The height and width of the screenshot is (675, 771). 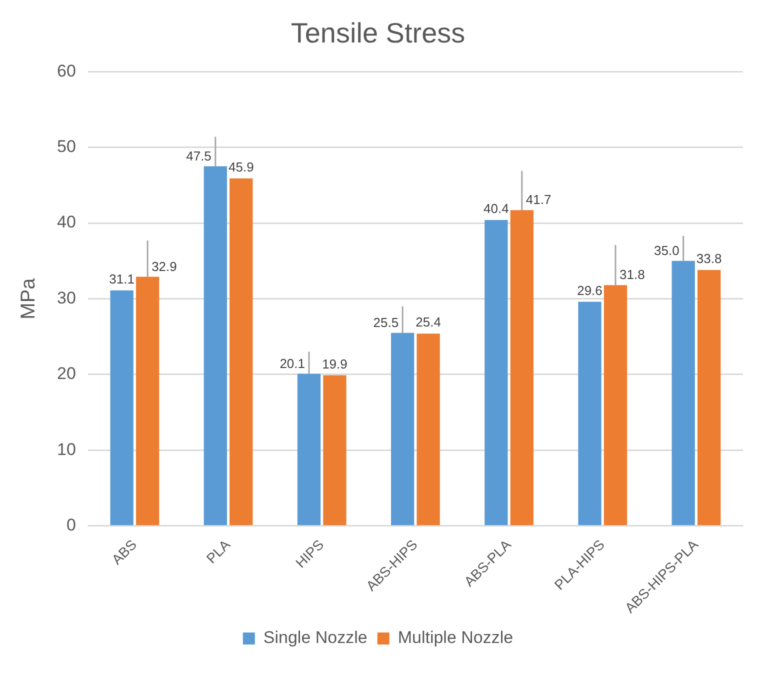 What do you see at coordinates (66, 70) in the screenshot?
I see `y-tick-label: 60` at bounding box center [66, 70].